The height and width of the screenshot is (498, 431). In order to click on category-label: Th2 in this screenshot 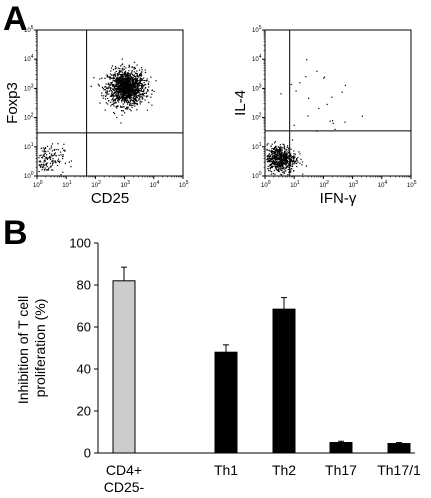, I will do `click(284, 470)`.